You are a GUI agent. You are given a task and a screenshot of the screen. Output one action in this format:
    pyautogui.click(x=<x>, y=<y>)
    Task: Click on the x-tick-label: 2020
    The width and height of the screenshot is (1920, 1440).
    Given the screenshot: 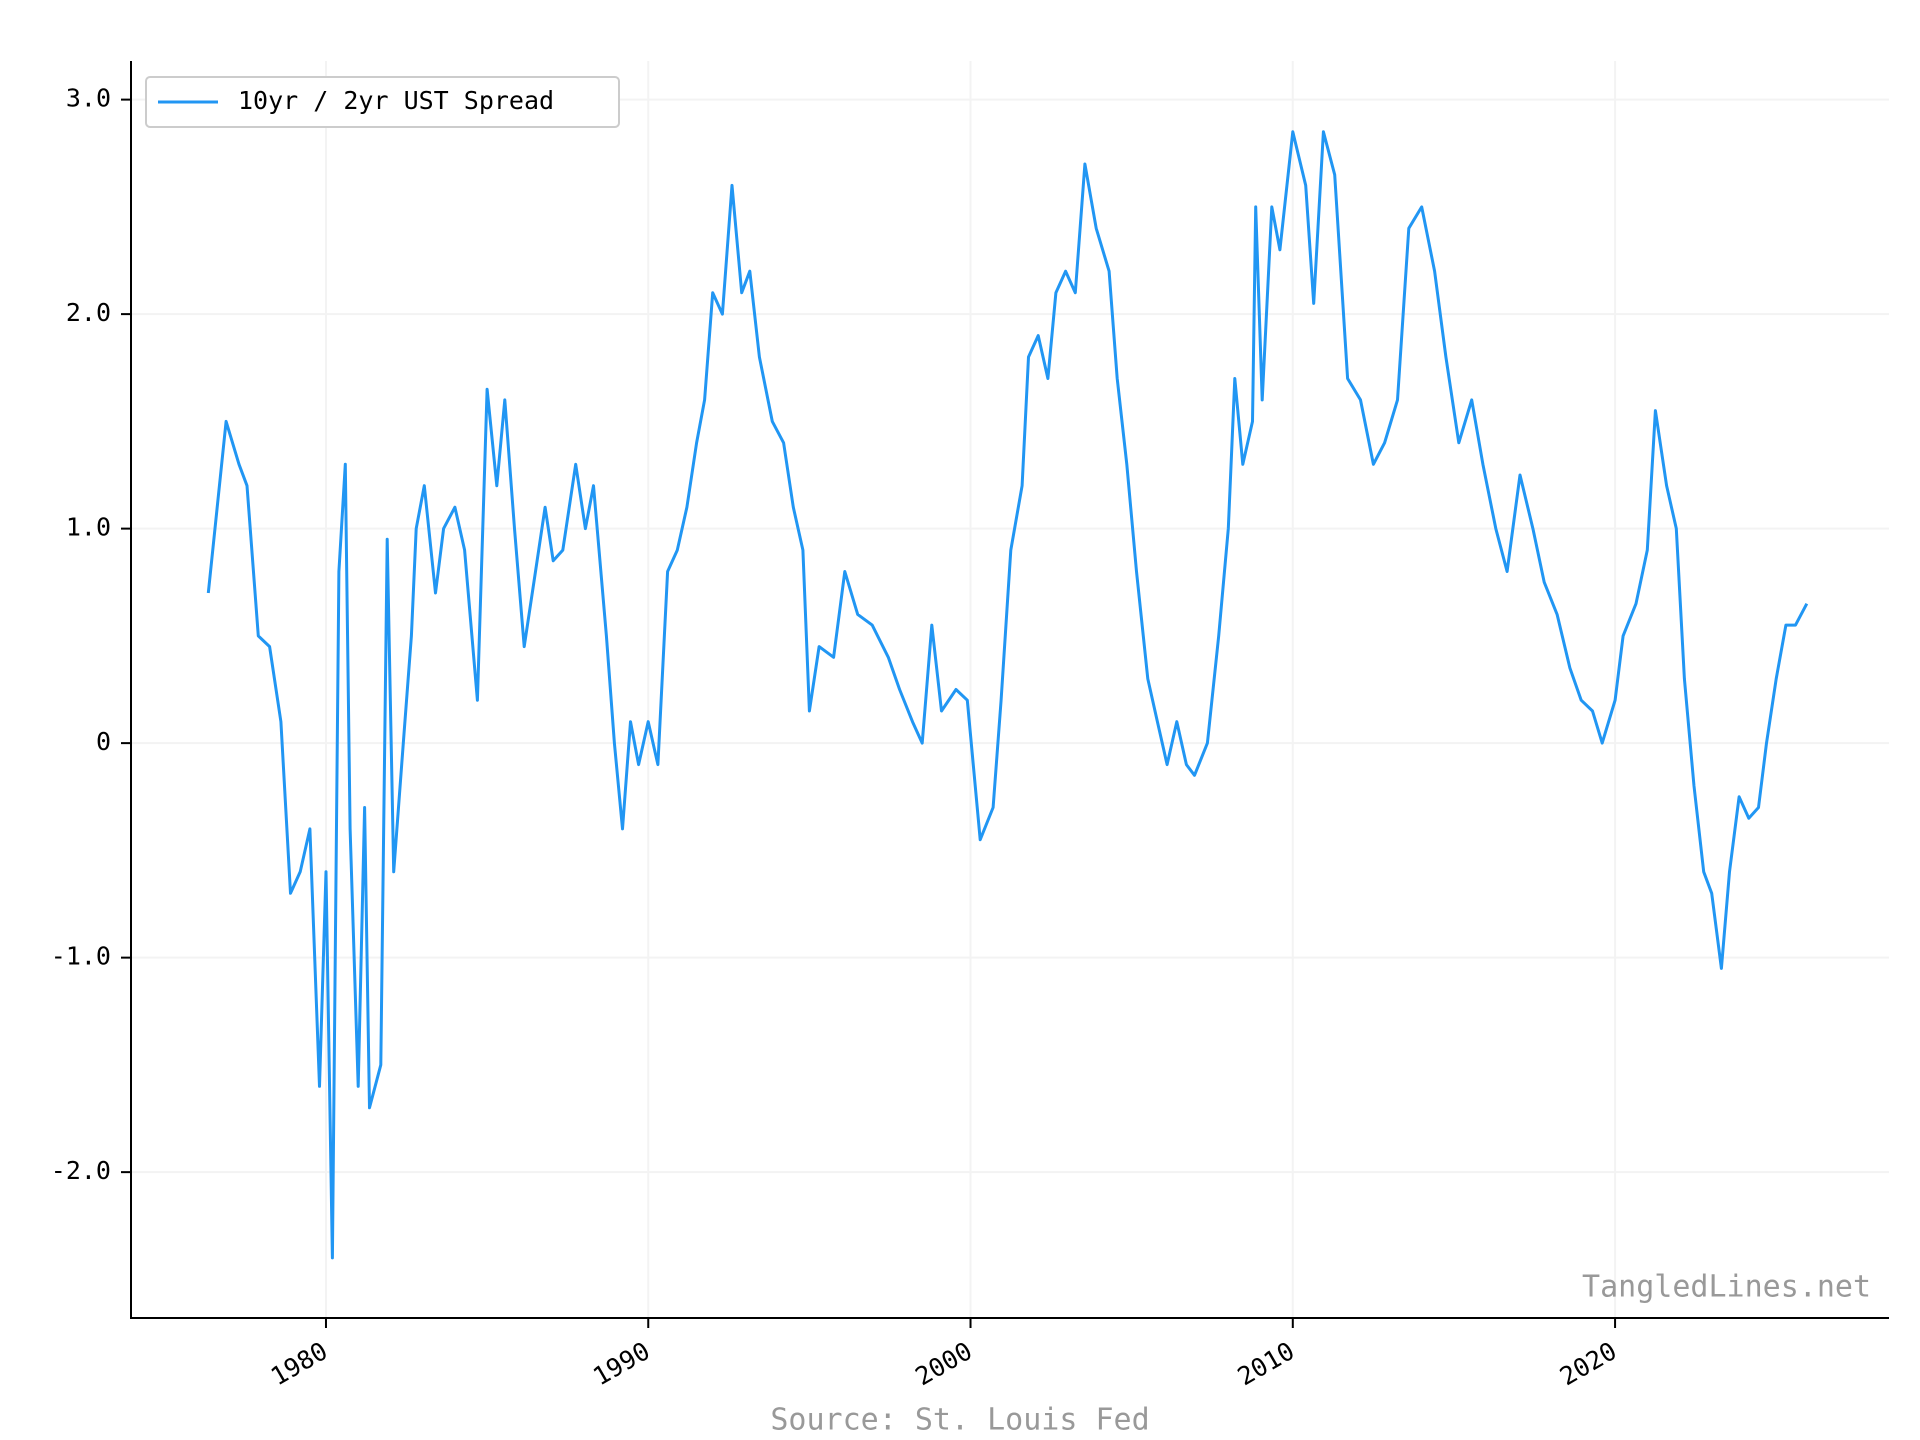 What is the action you would take?
    pyautogui.click(x=1588, y=1363)
    